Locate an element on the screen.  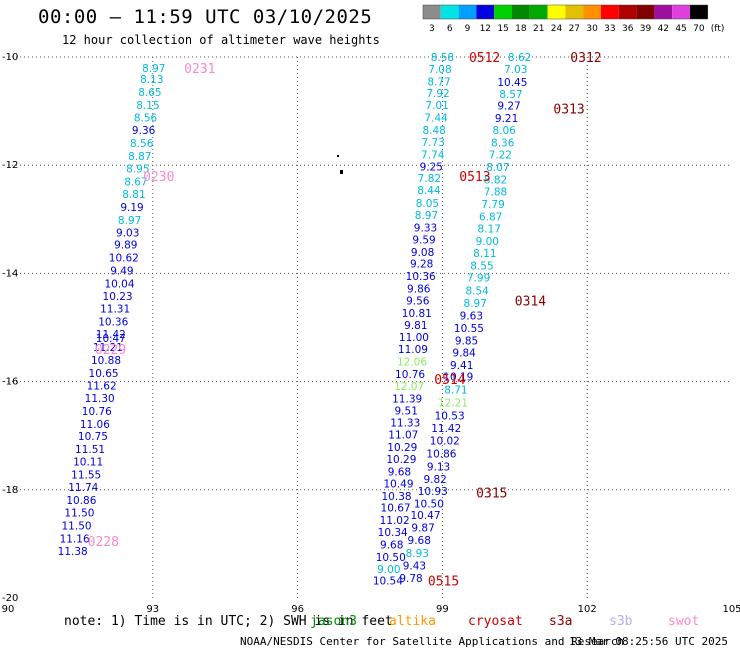
wave-height-point: 8.15 is located at coordinates (147, 106).